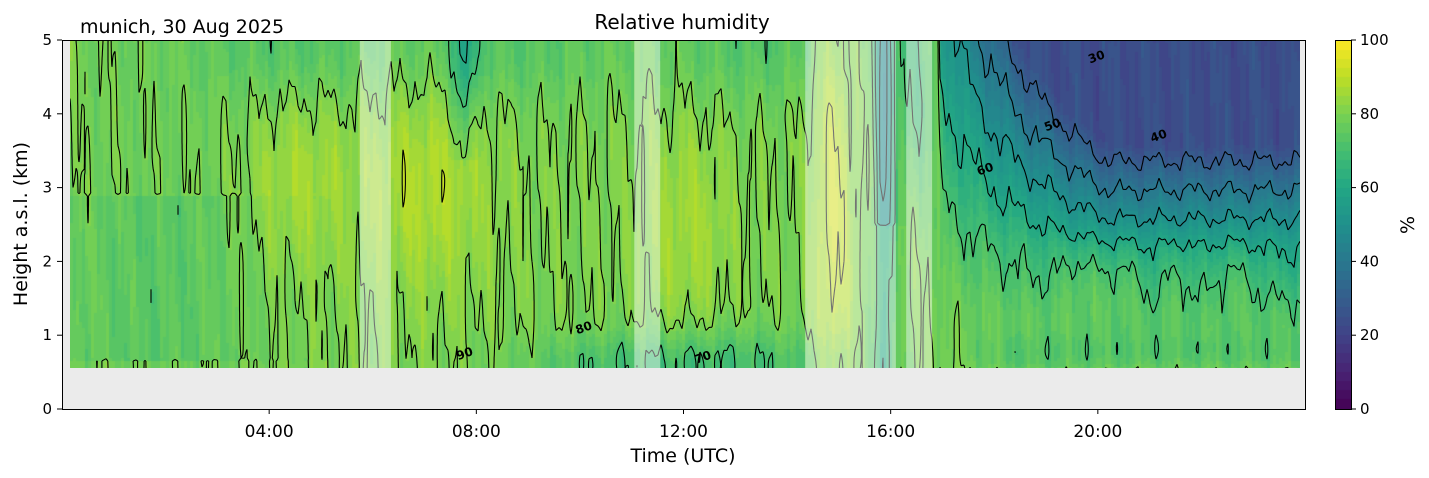  I want to click on y-axis: 0 1 2 3 4 5, so click(52, 224).